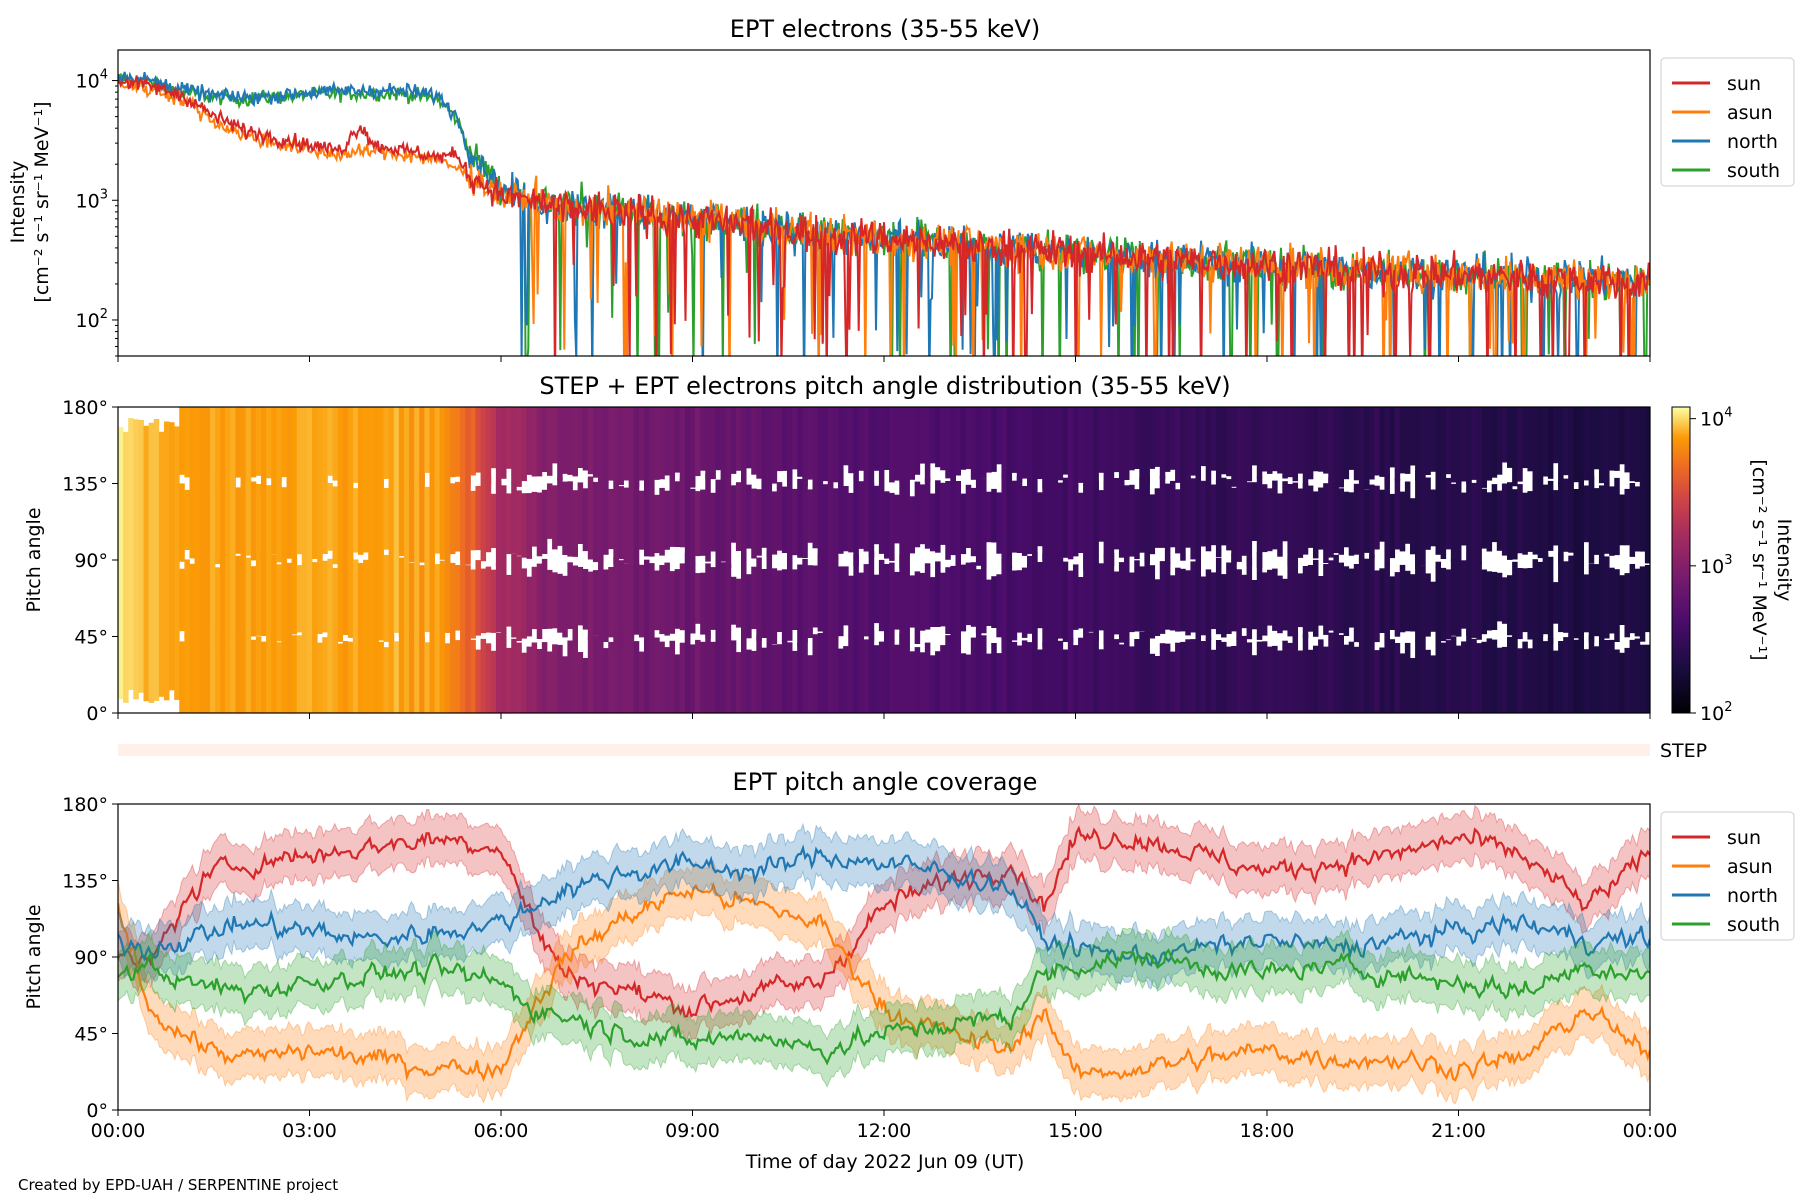 The width and height of the screenshot is (1800, 1200). I want to click on x-tick-label: 06:00, so click(501, 1131).